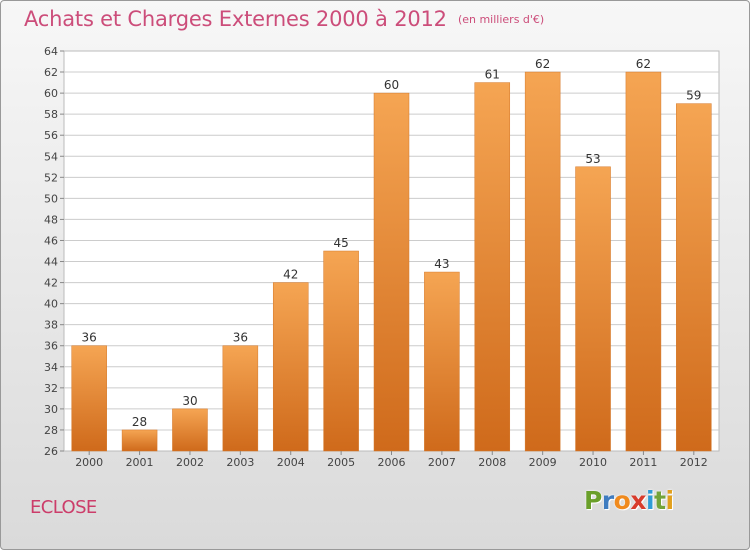 The width and height of the screenshot is (750, 550). I want to click on data-label-2000: 36, so click(89, 338).